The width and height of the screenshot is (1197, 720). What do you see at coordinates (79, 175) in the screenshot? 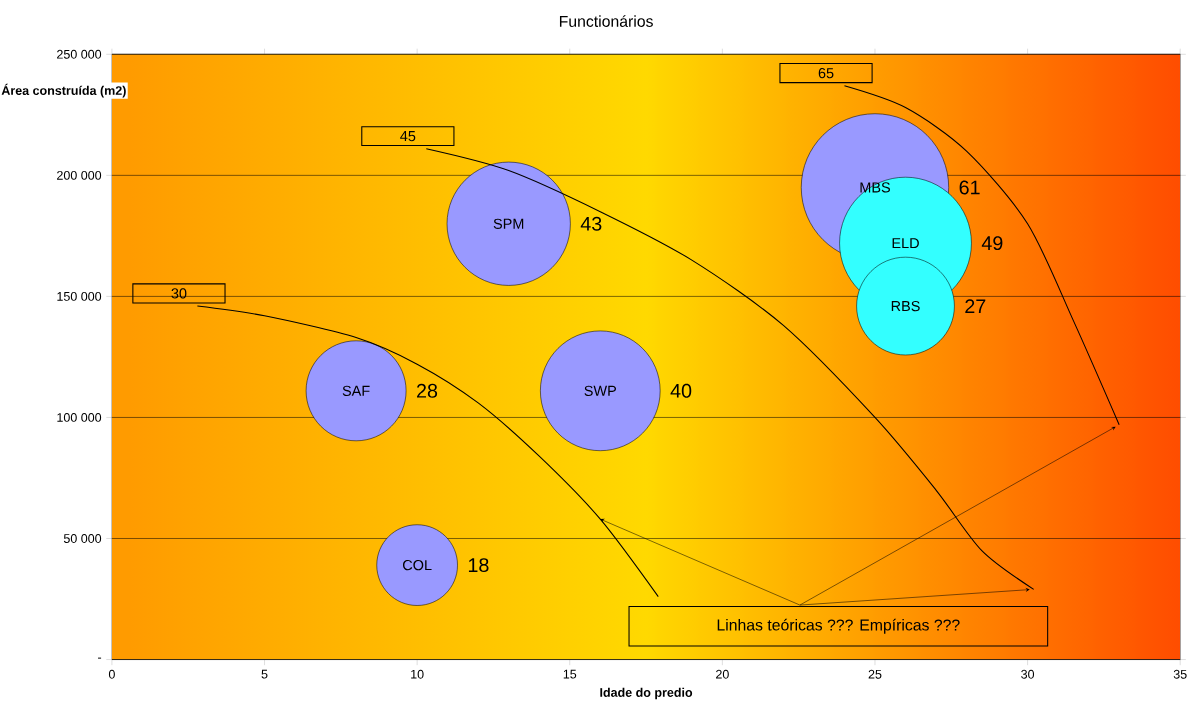
I see `y-tick-label: 200 000` at bounding box center [79, 175].